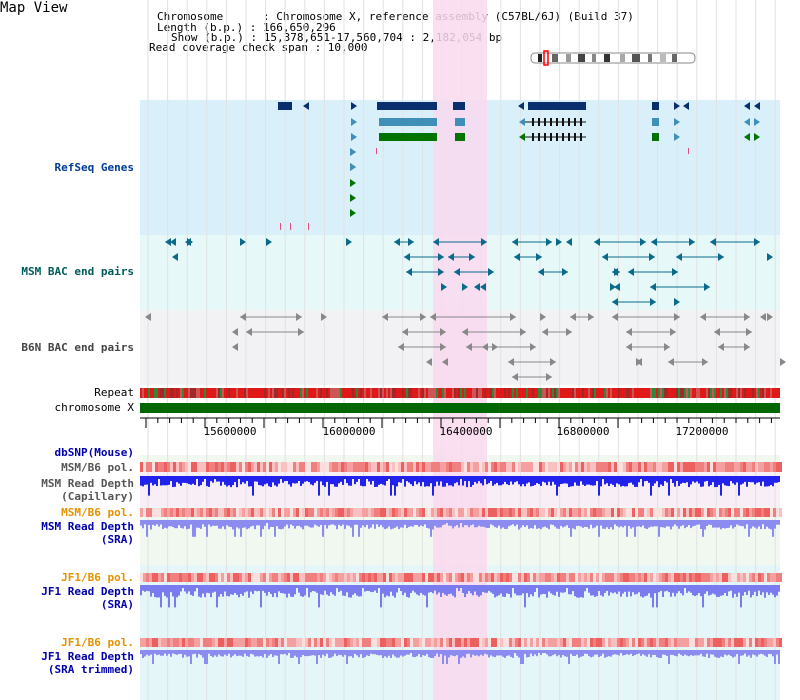 The width and height of the screenshot is (800, 700). Describe the element at coordinates (285, 106) in the screenshot. I see `gene-block` at that location.